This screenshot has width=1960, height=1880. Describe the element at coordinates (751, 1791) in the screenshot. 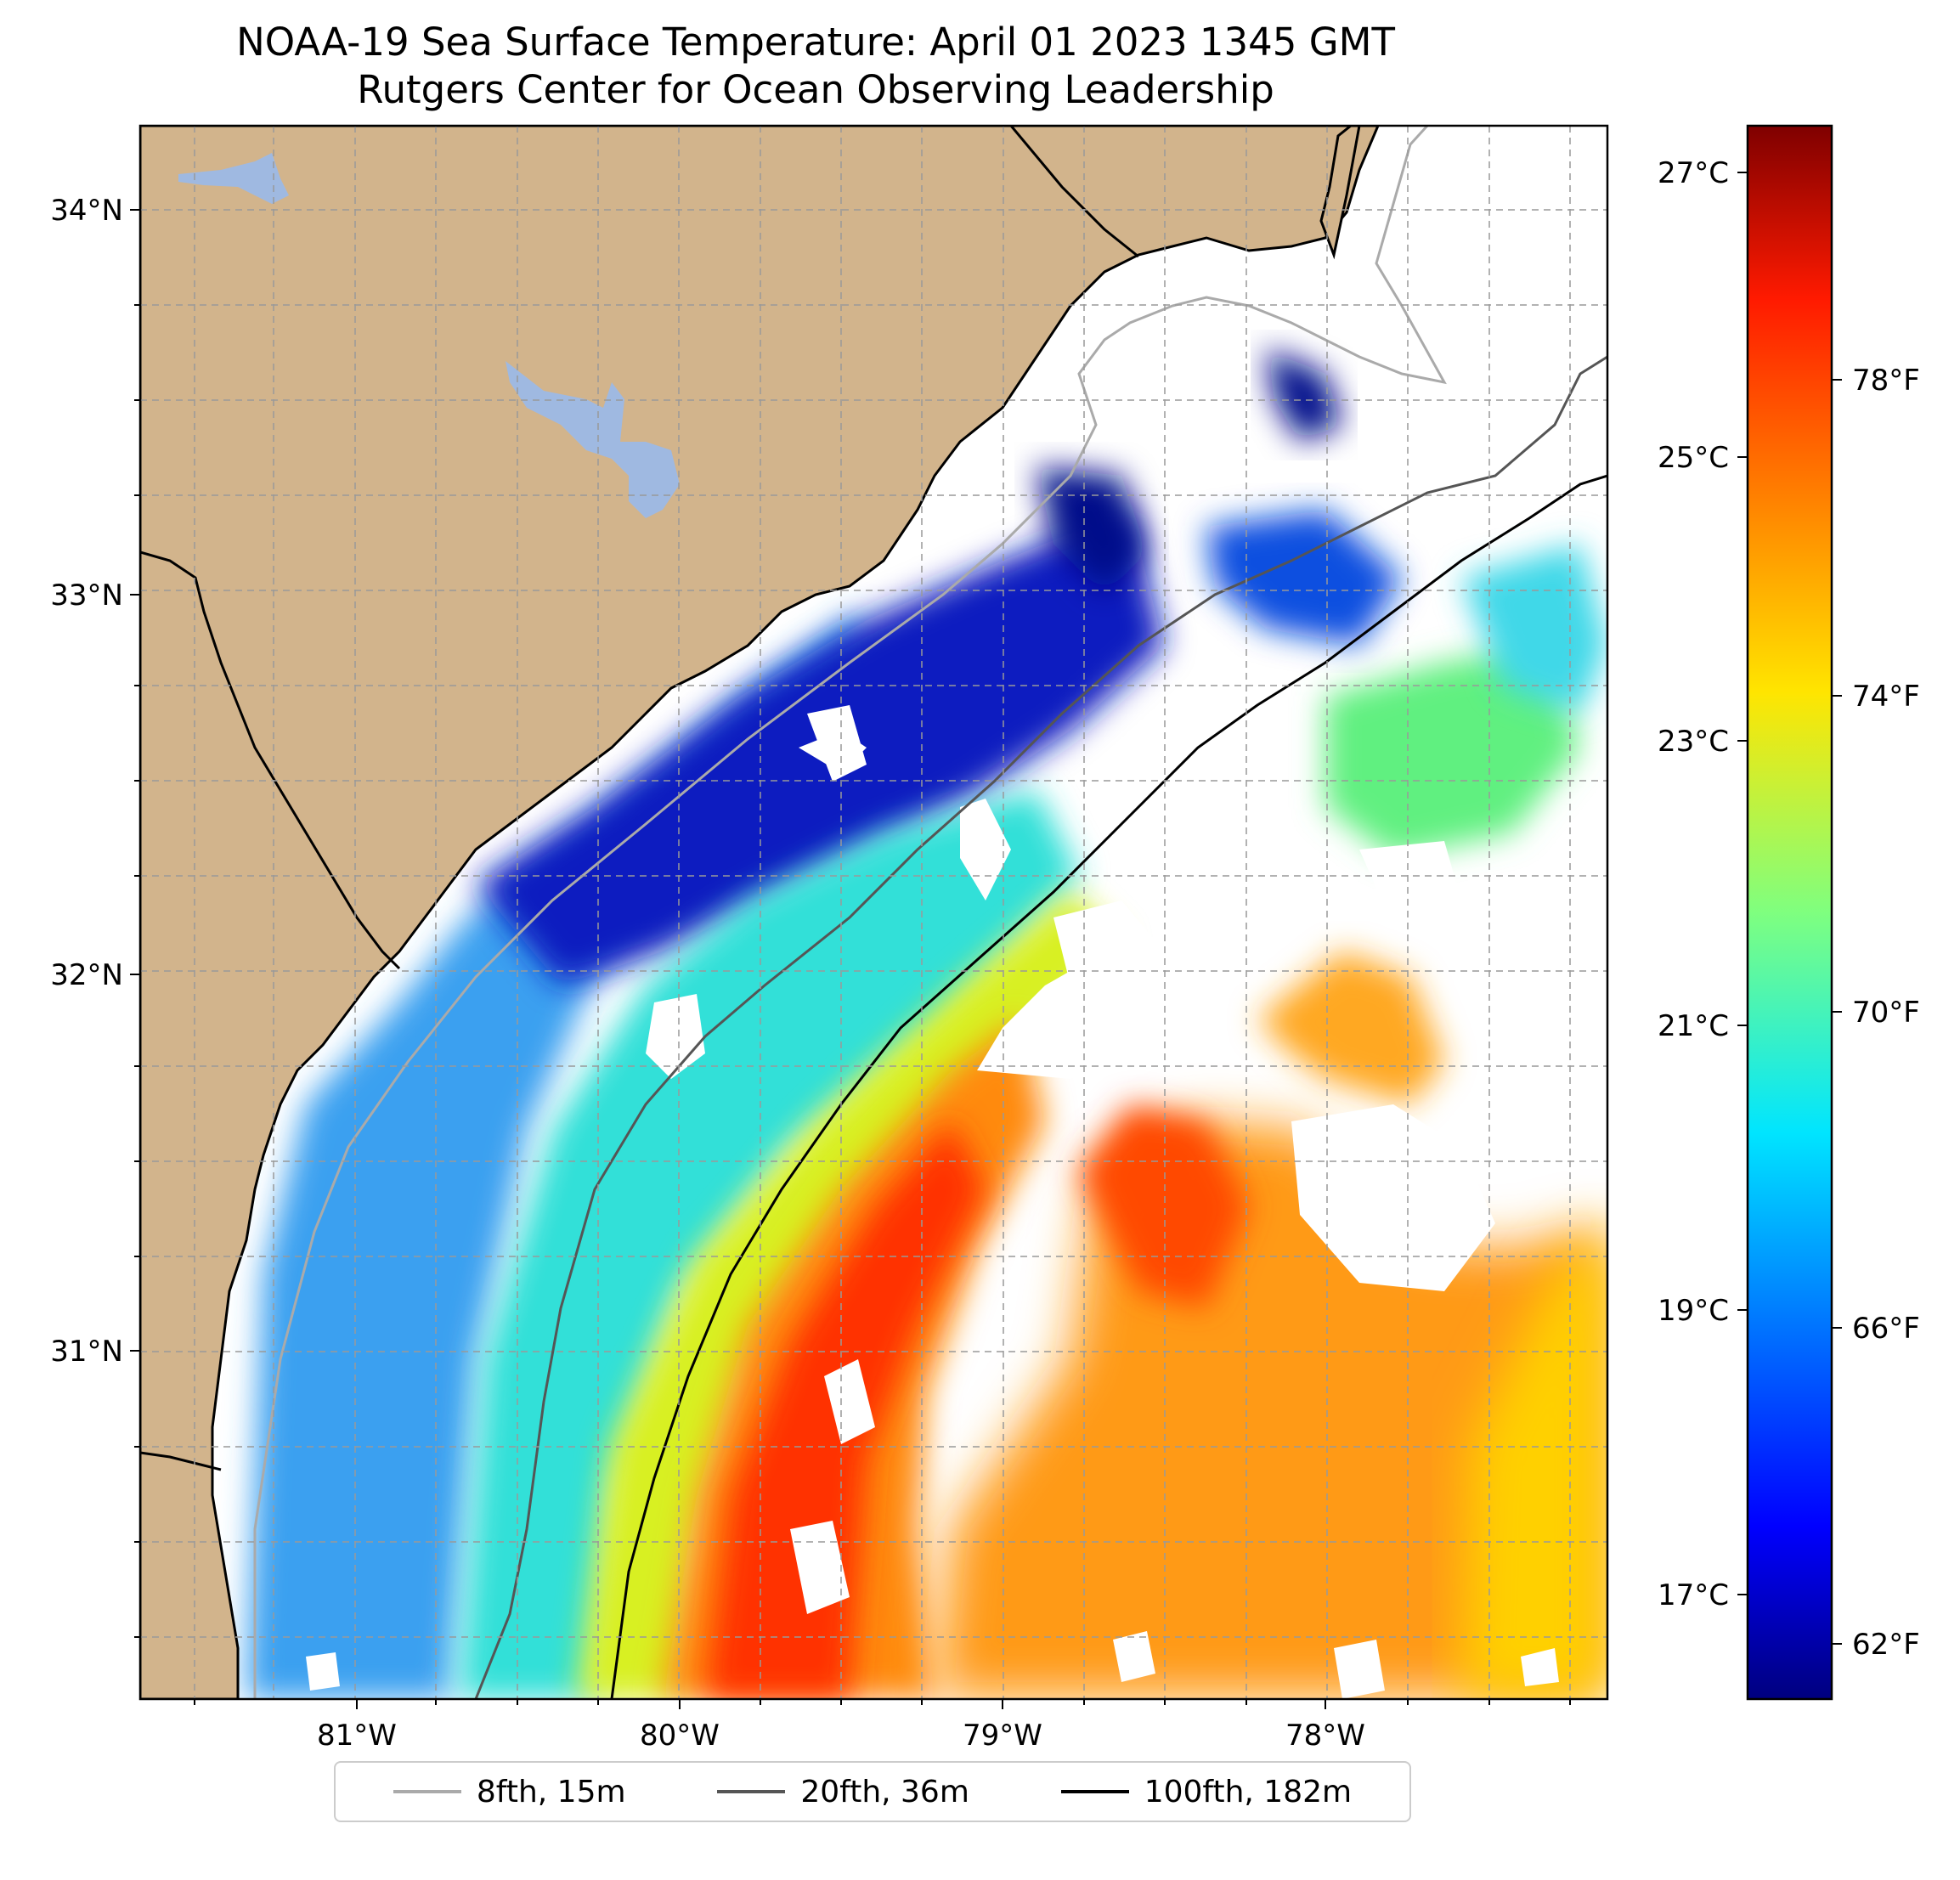

I see `legend-swatch-20fth` at that location.